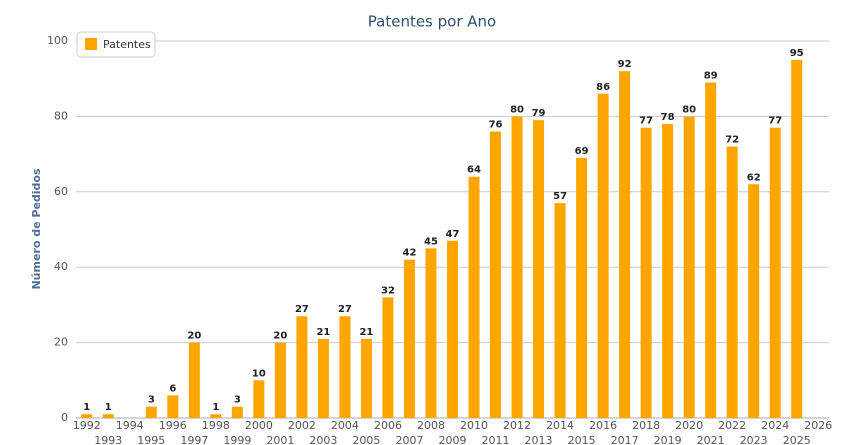 This screenshot has width=864, height=445. What do you see at coordinates (668, 117) in the screenshot?
I see `value-label: 78` at bounding box center [668, 117].